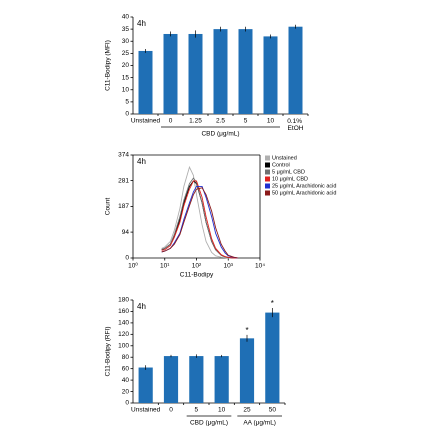  Describe the element at coordinates (126, 41) in the screenshot. I see `y-tick-label: 30` at that location.